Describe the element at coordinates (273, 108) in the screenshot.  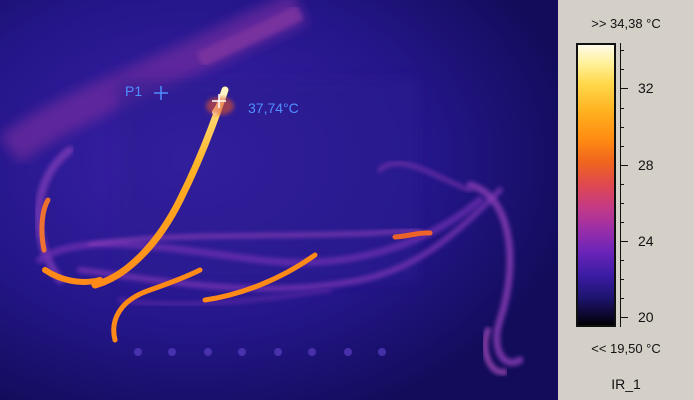
I see `hotspot-temperature: 37,74°C` at that location.